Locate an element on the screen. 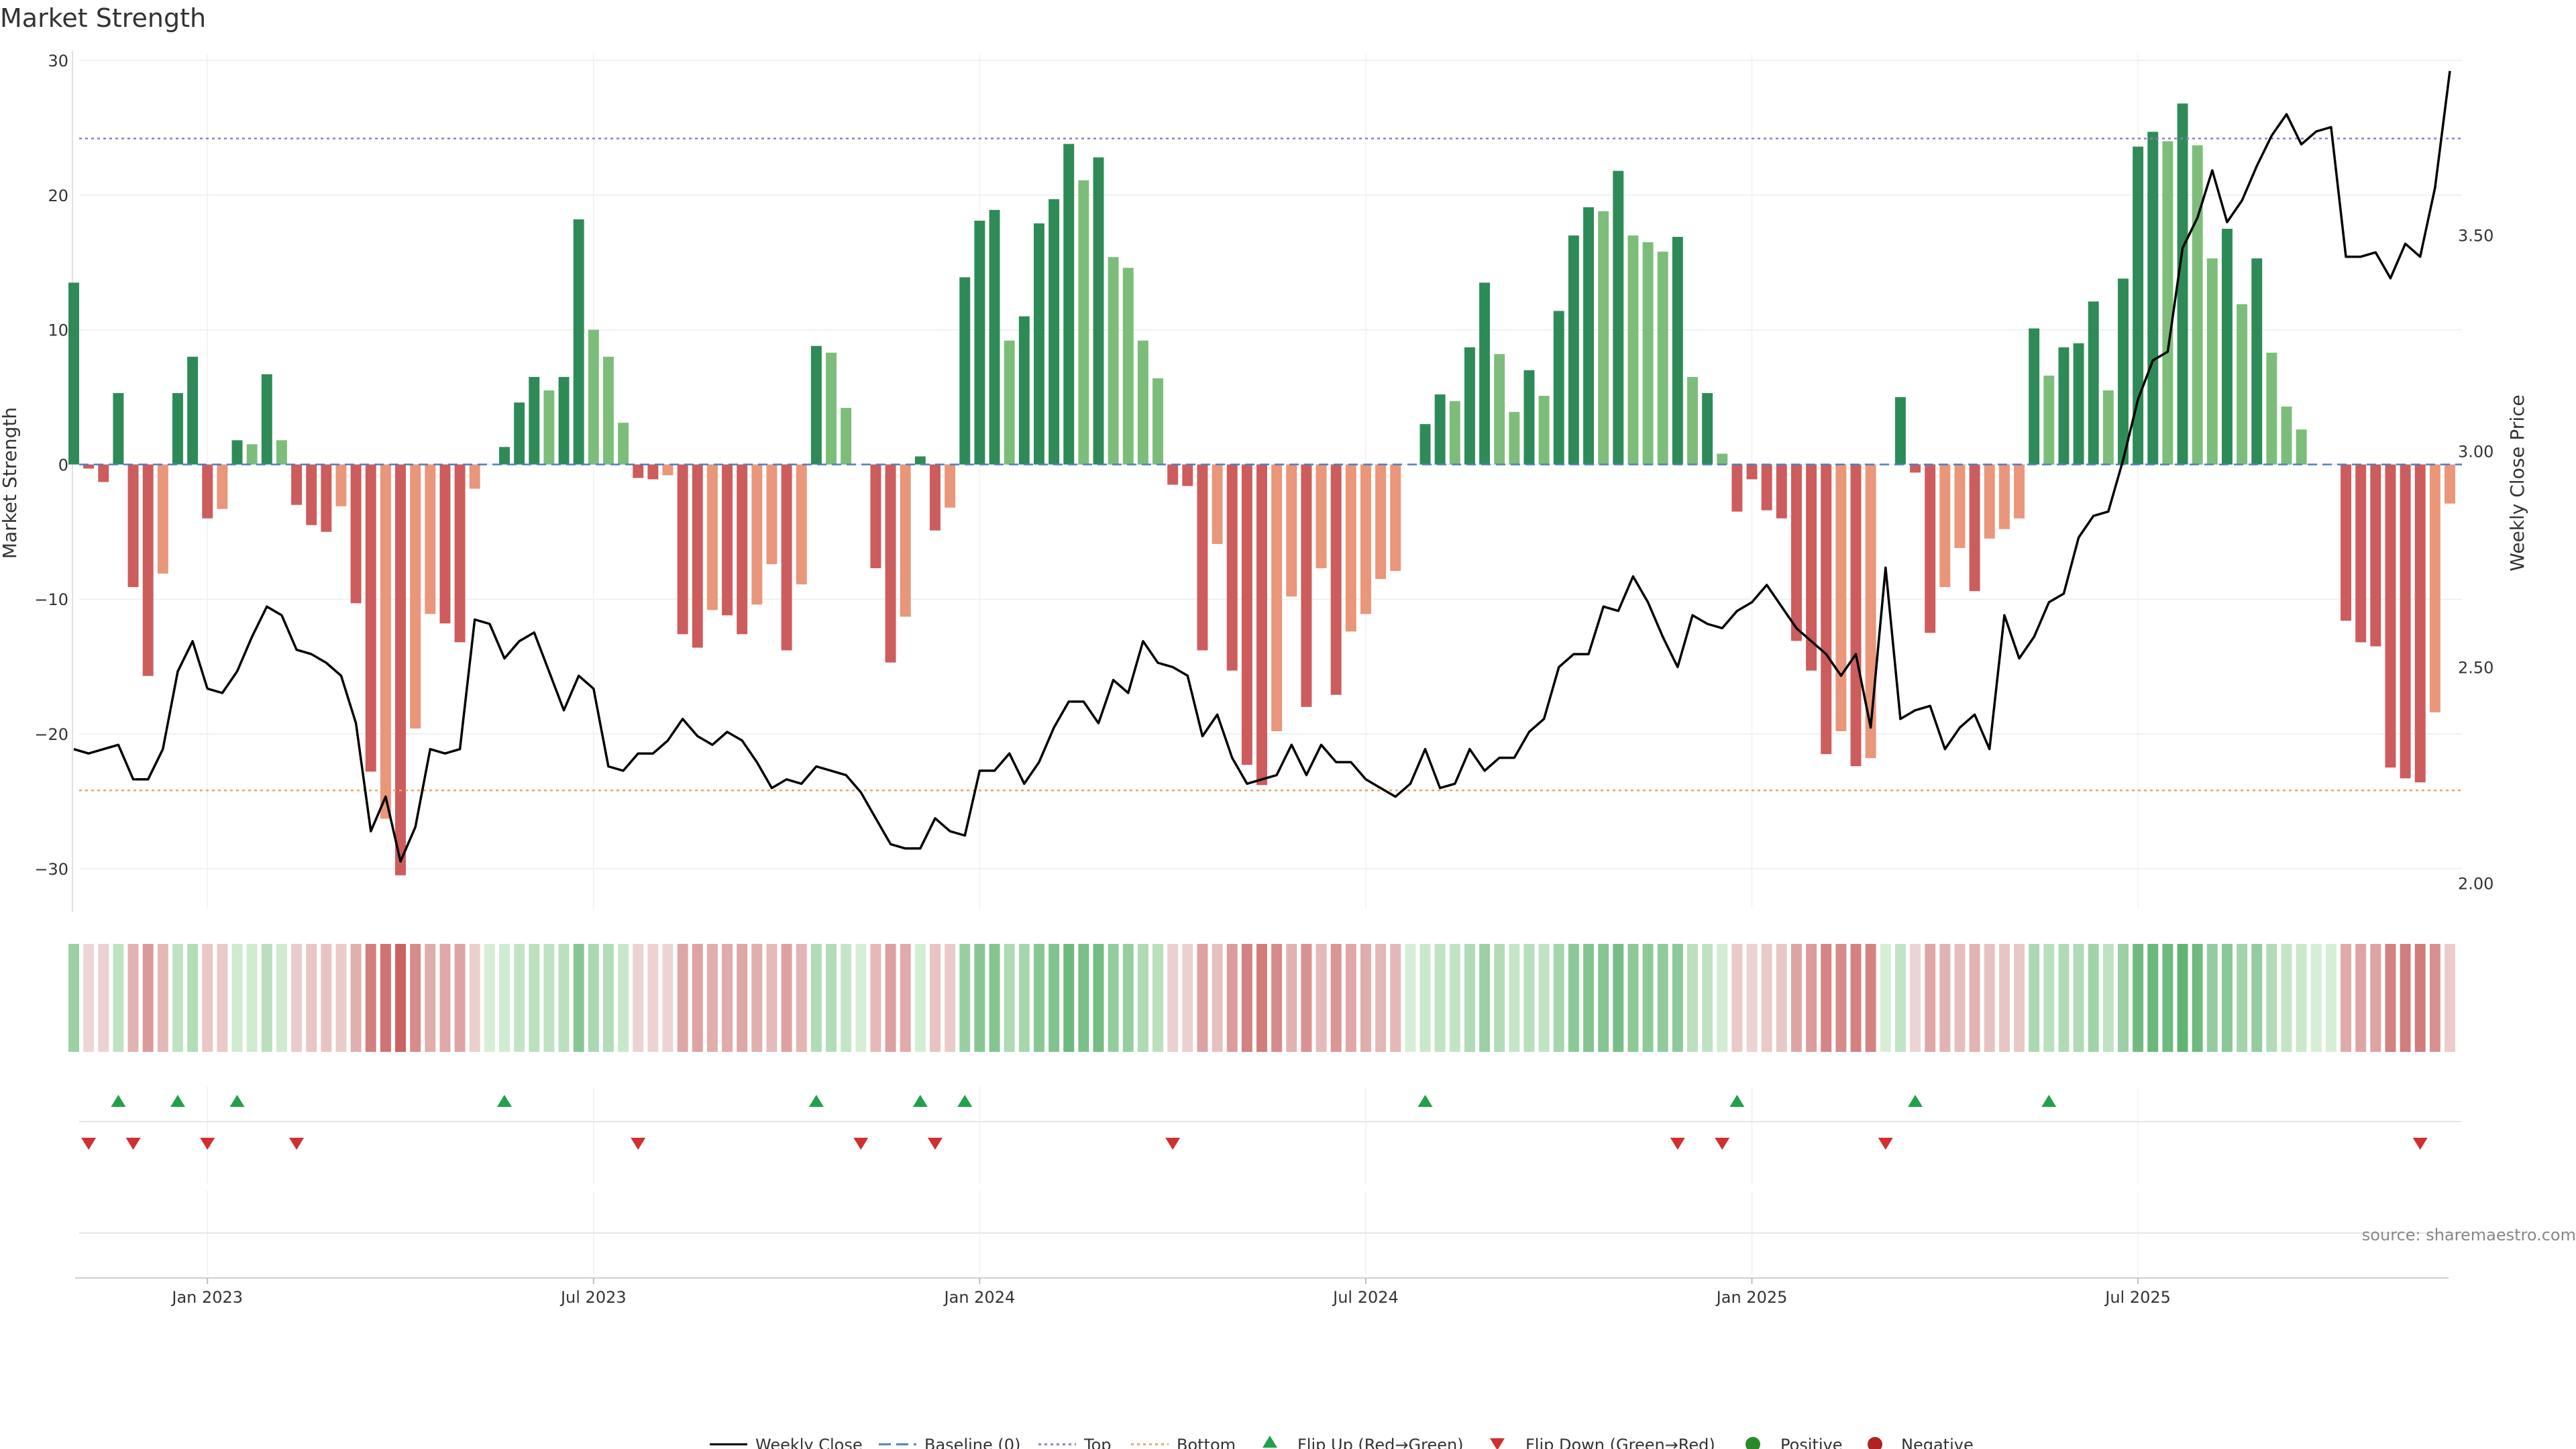  left-tick-label: 0 is located at coordinates (63, 464).